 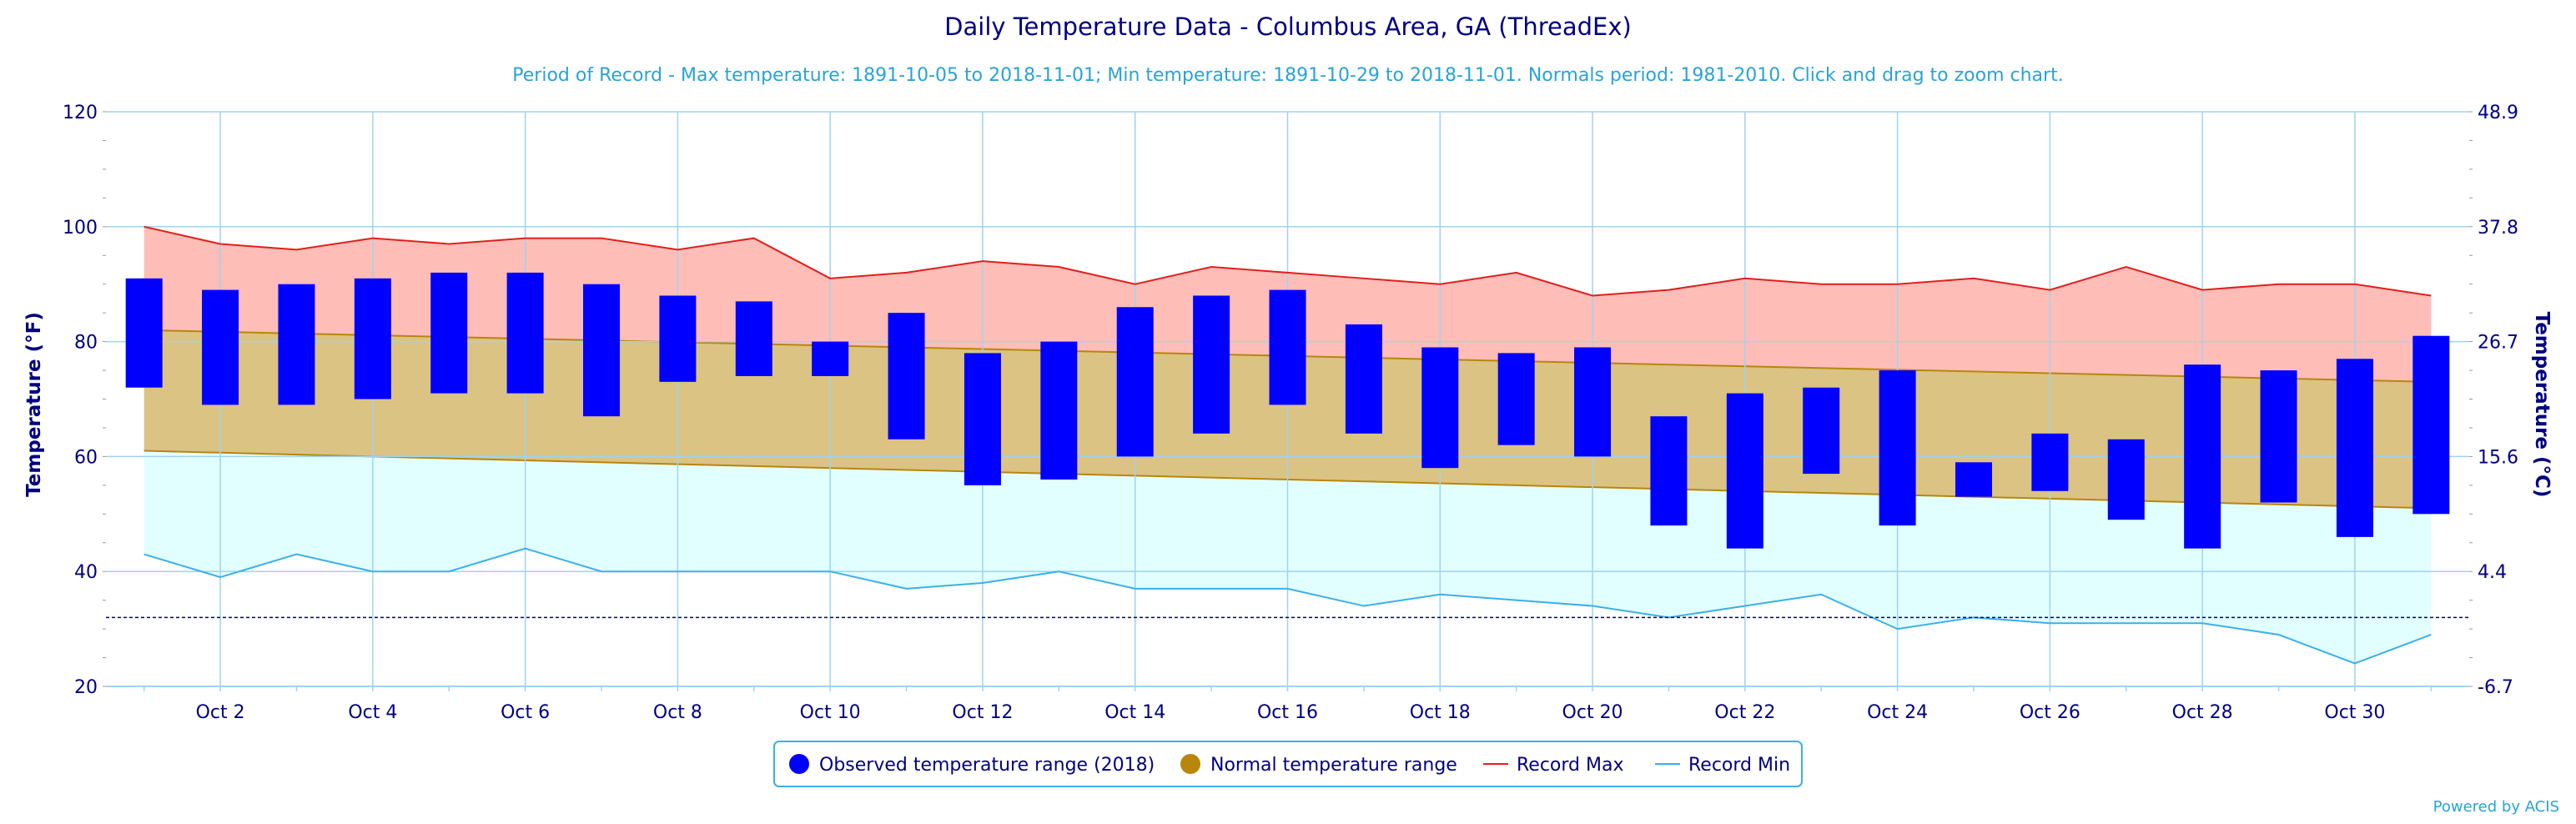 What do you see at coordinates (1739, 765) in the screenshot?
I see `legend-record-min-label: Record Min` at bounding box center [1739, 765].